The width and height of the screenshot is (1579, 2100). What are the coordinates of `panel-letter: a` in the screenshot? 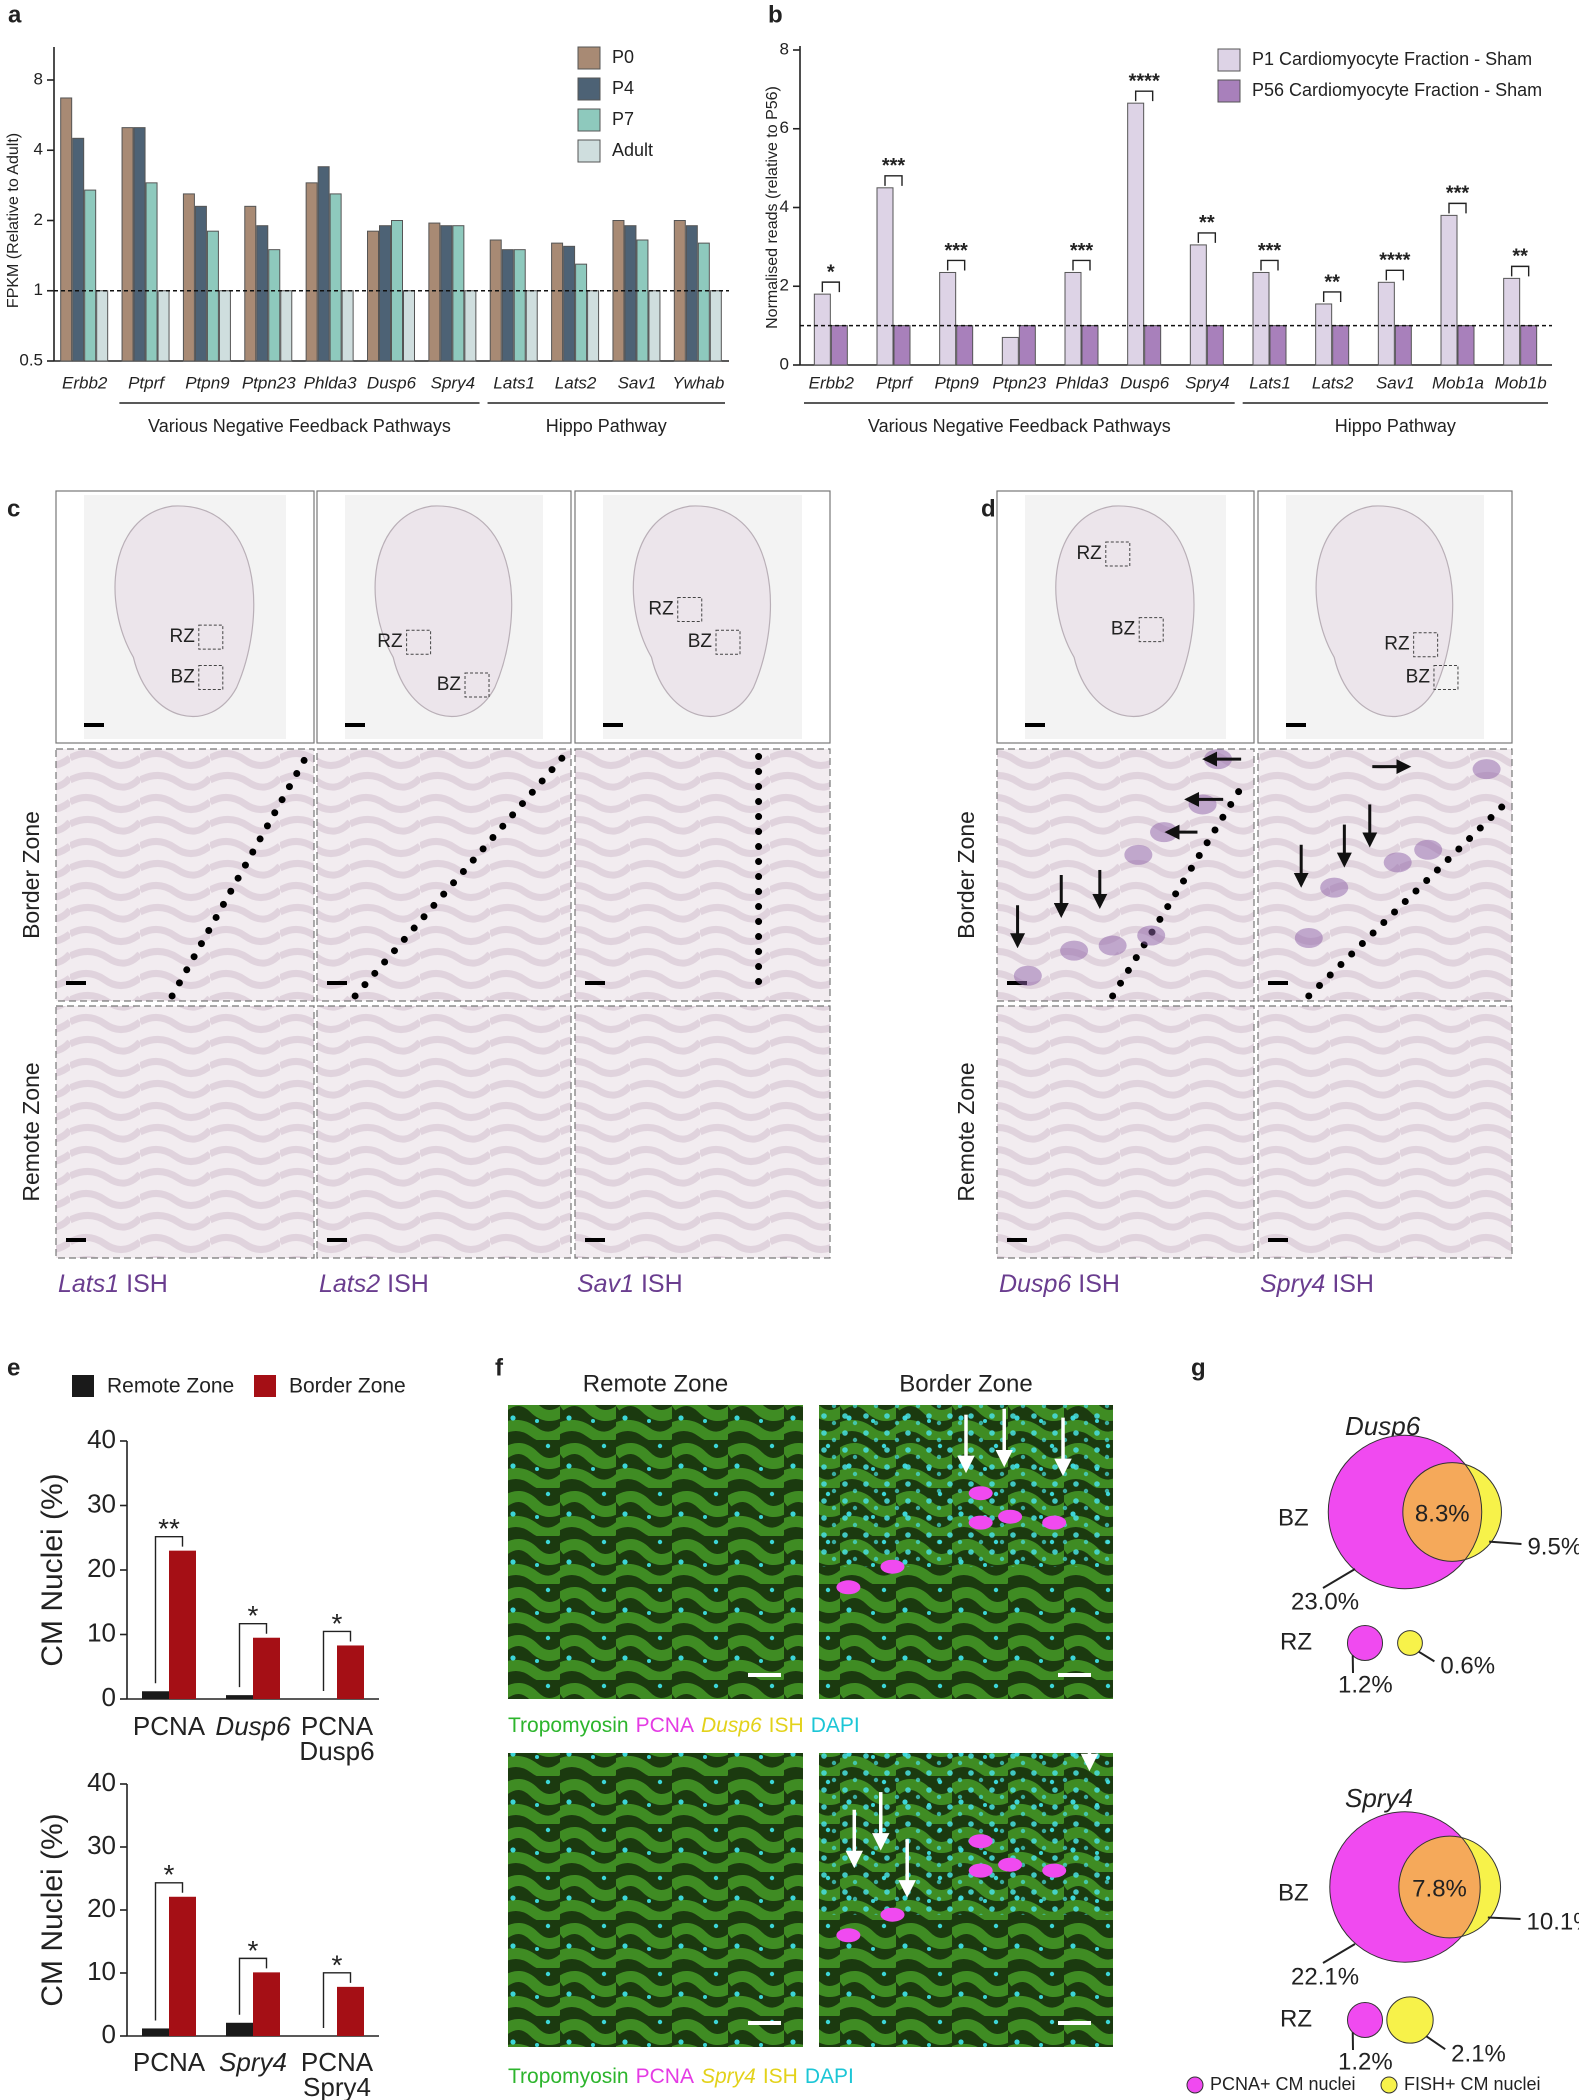 It's located at (15, 14).